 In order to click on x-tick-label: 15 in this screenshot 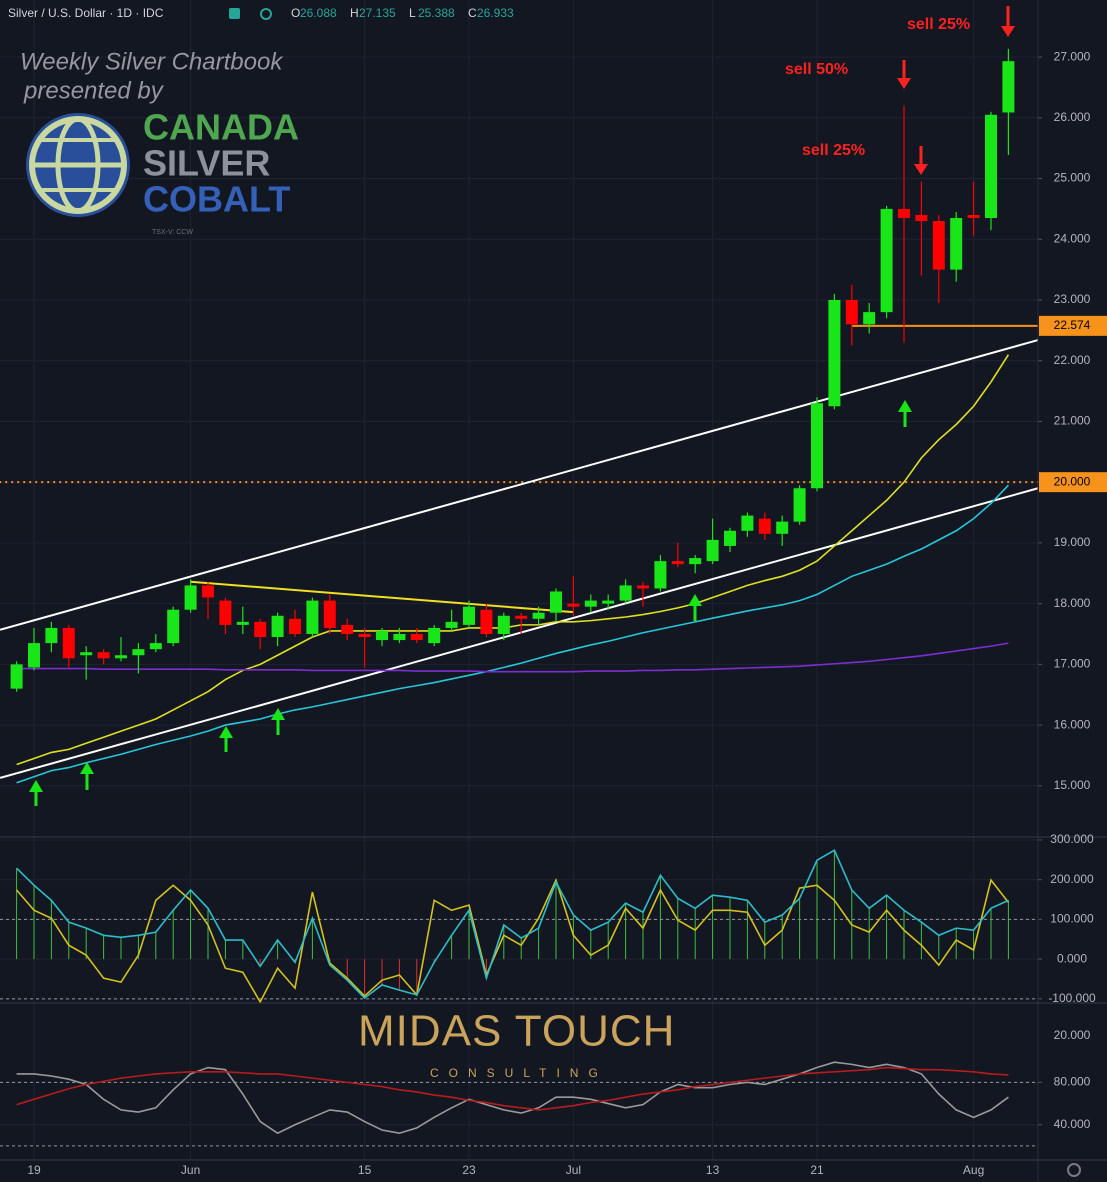, I will do `click(365, 1170)`.